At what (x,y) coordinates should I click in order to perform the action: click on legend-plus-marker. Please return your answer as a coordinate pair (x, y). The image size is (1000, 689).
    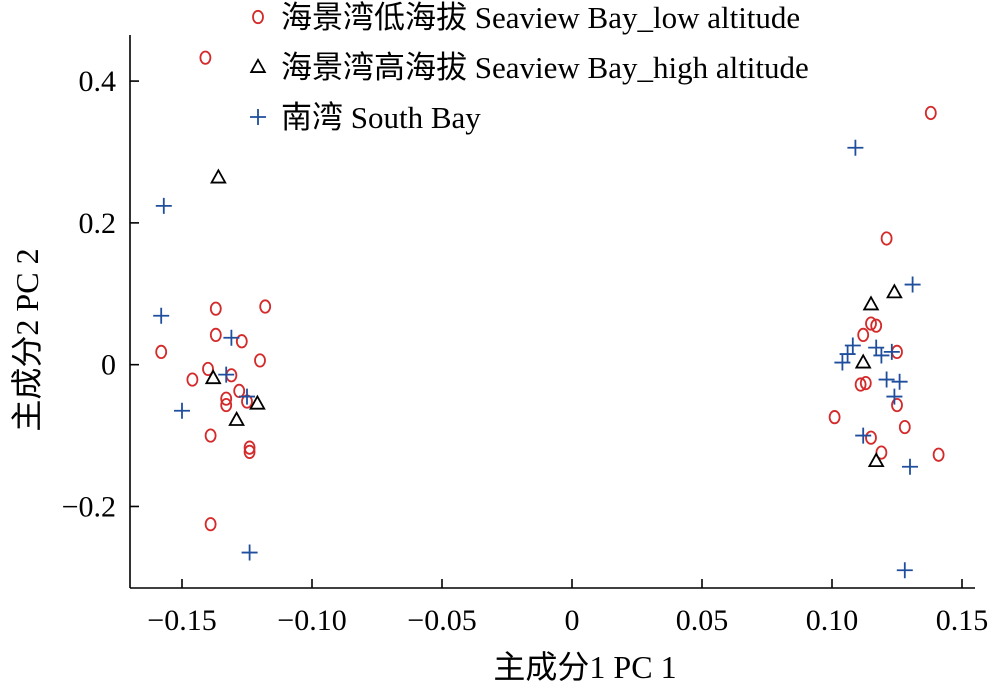
    Looking at the image, I should click on (258, 117).